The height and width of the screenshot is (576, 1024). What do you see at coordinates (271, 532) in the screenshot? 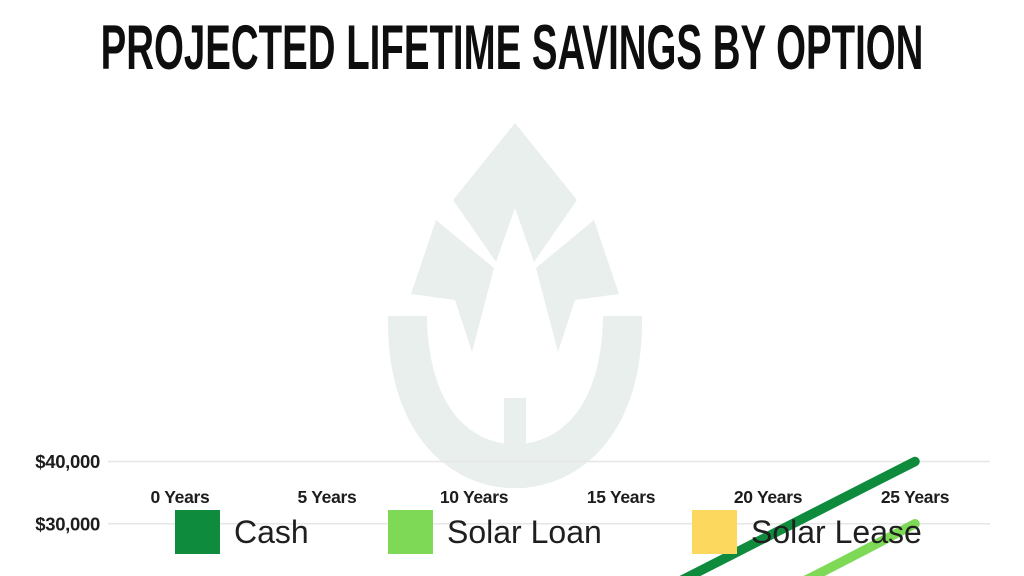
I see `legend-label-cash: Cash` at bounding box center [271, 532].